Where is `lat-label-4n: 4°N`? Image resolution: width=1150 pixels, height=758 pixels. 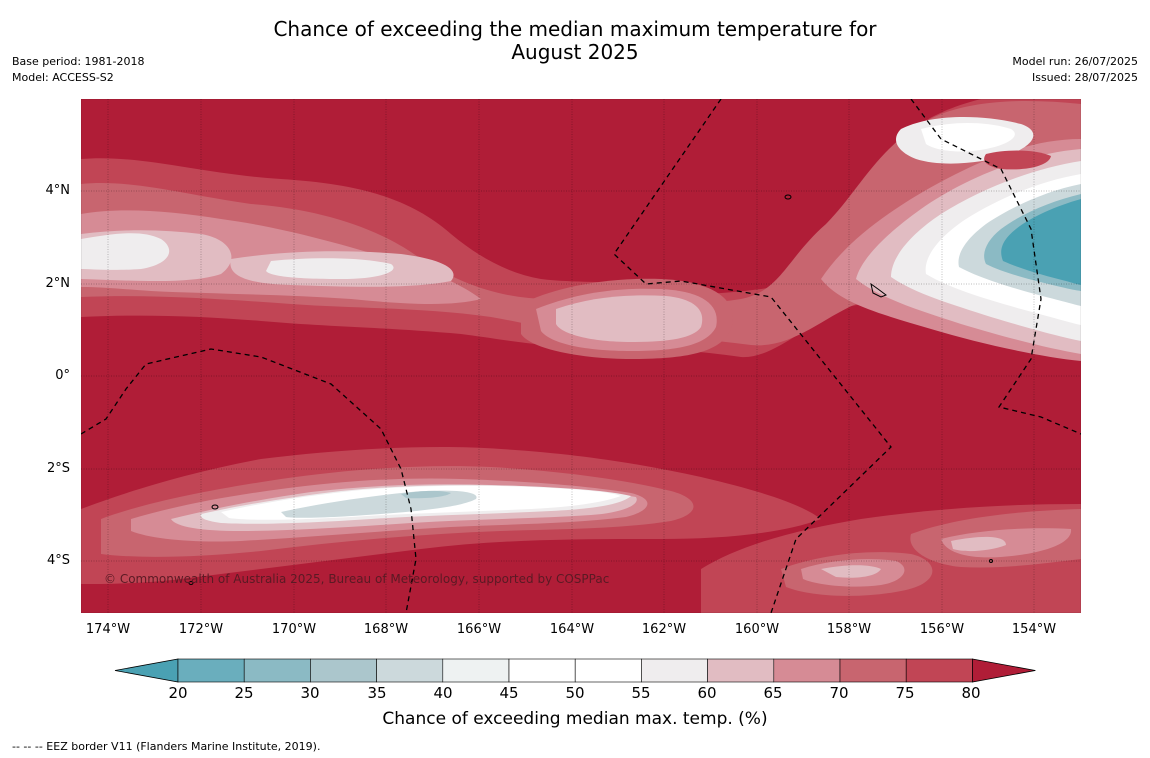
lat-label-4n: 4°N is located at coordinates (58, 190).